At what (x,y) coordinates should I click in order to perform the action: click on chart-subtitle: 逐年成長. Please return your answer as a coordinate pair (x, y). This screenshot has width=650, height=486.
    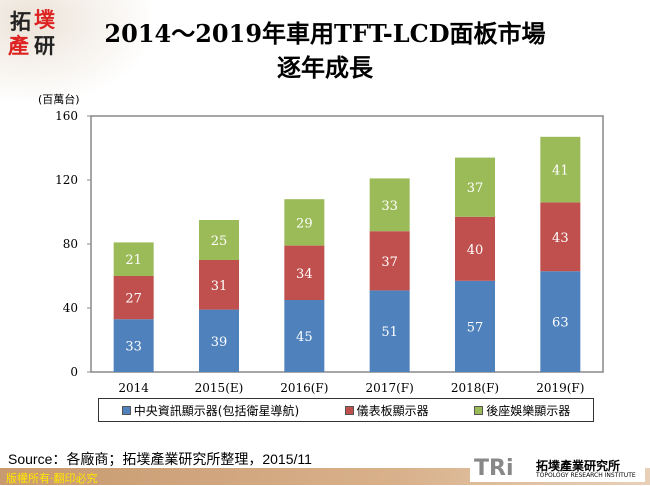
    Looking at the image, I should click on (325, 67).